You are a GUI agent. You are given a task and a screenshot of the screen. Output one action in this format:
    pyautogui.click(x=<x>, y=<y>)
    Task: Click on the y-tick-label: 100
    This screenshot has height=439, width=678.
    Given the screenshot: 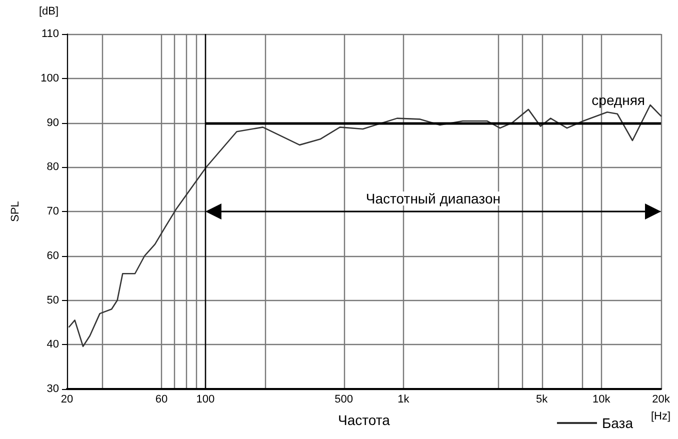 What is the action you would take?
    pyautogui.click(x=49, y=78)
    